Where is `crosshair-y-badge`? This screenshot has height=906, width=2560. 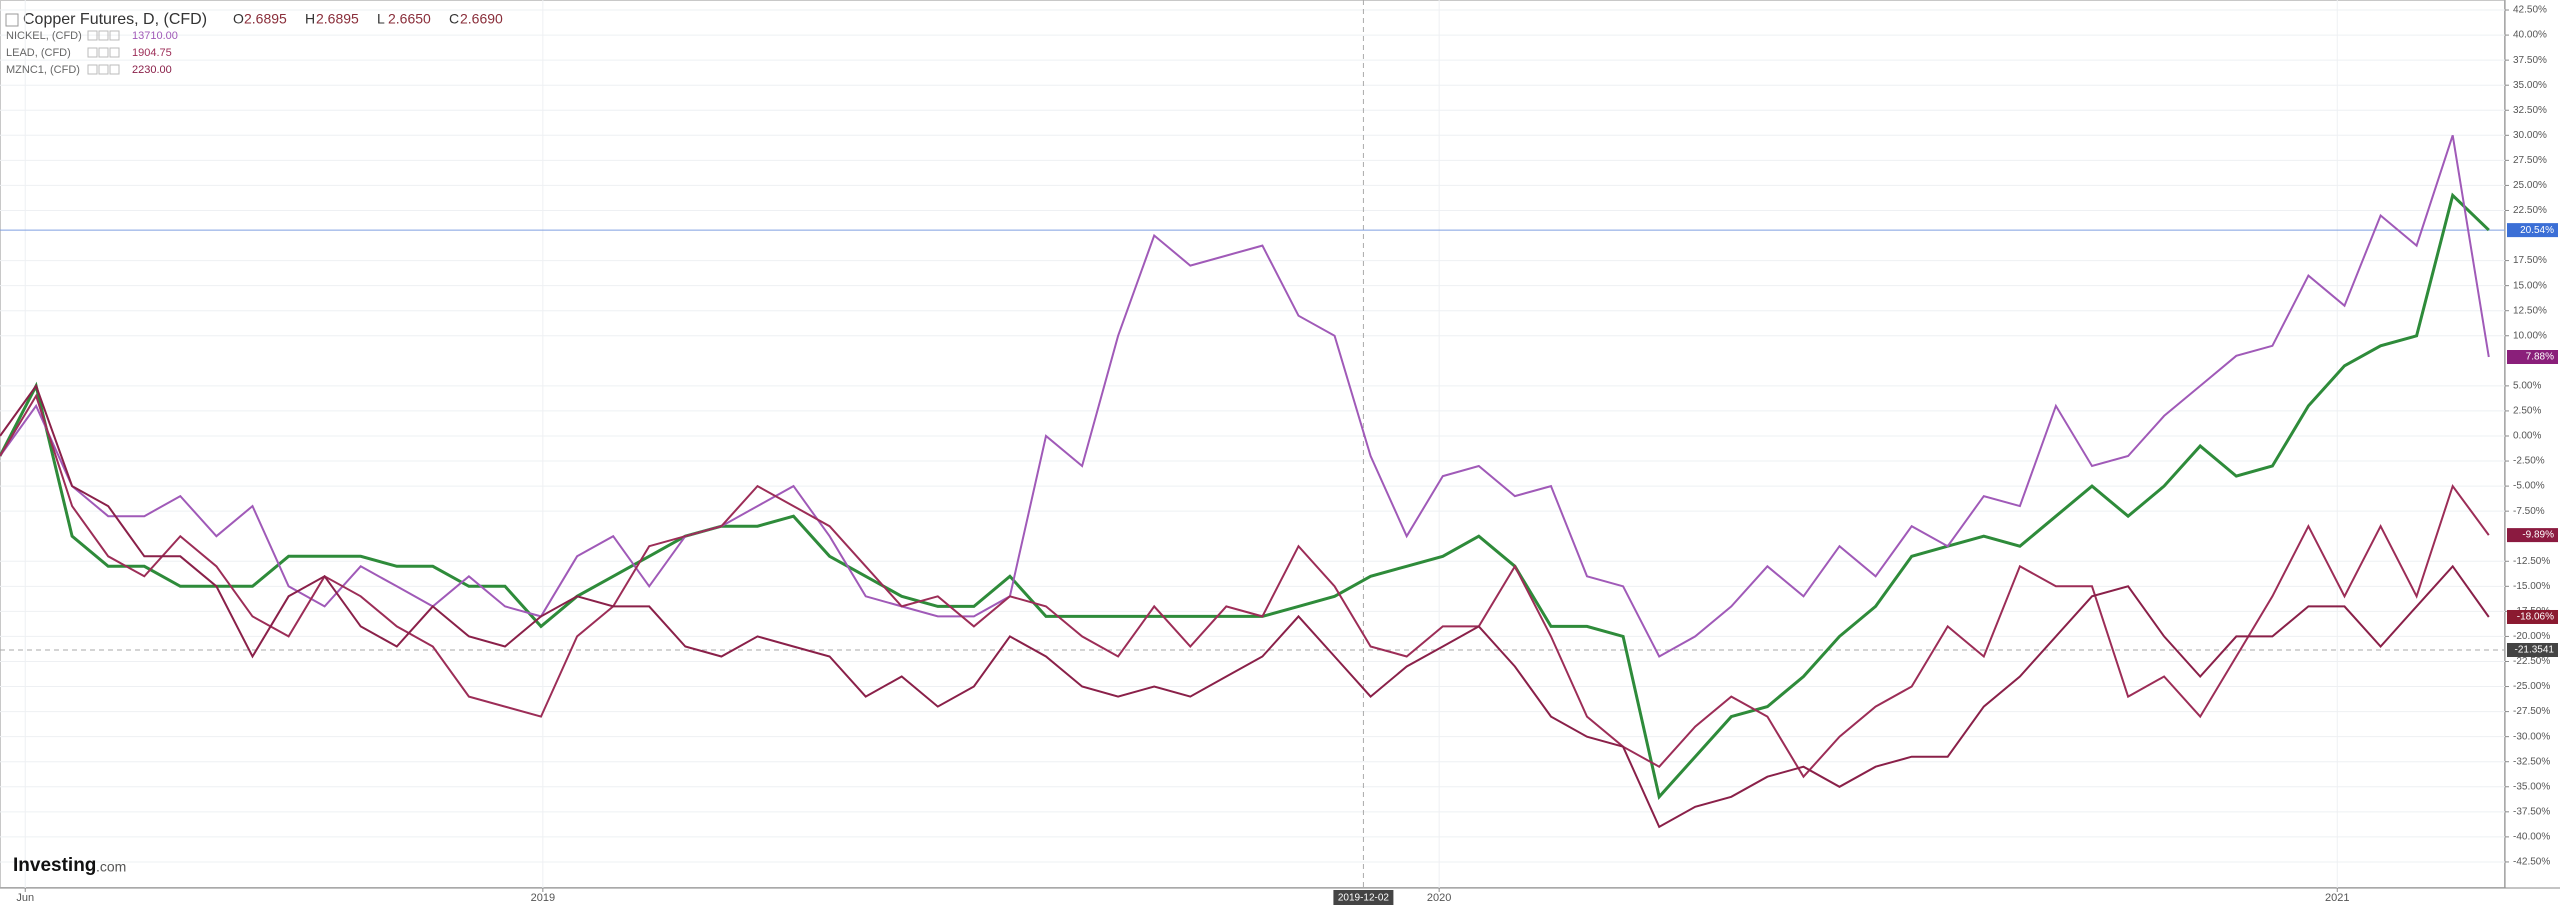
crosshair-y-badge is located at coordinates (2532, 650).